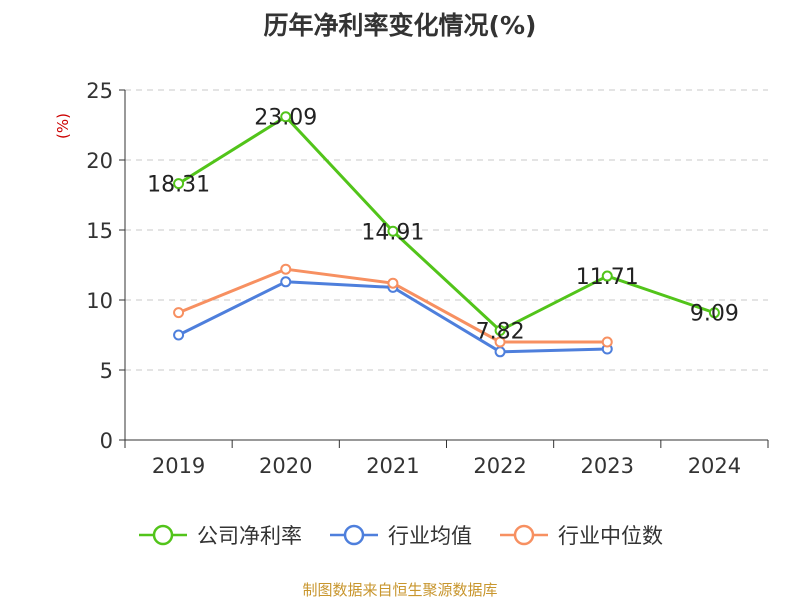 The width and height of the screenshot is (800, 600). I want to click on y-tick-label: 20, so click(99, 161).